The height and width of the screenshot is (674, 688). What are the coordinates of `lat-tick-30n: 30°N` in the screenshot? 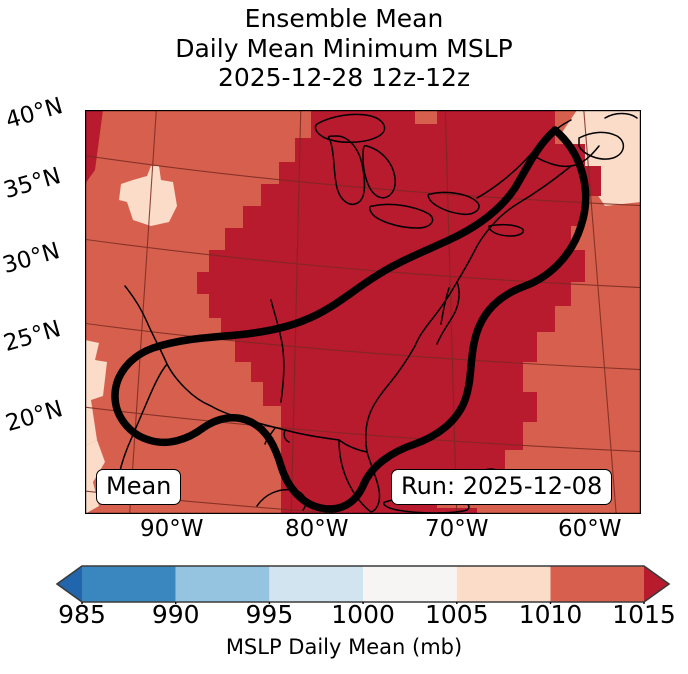 It's located at (31, 258).